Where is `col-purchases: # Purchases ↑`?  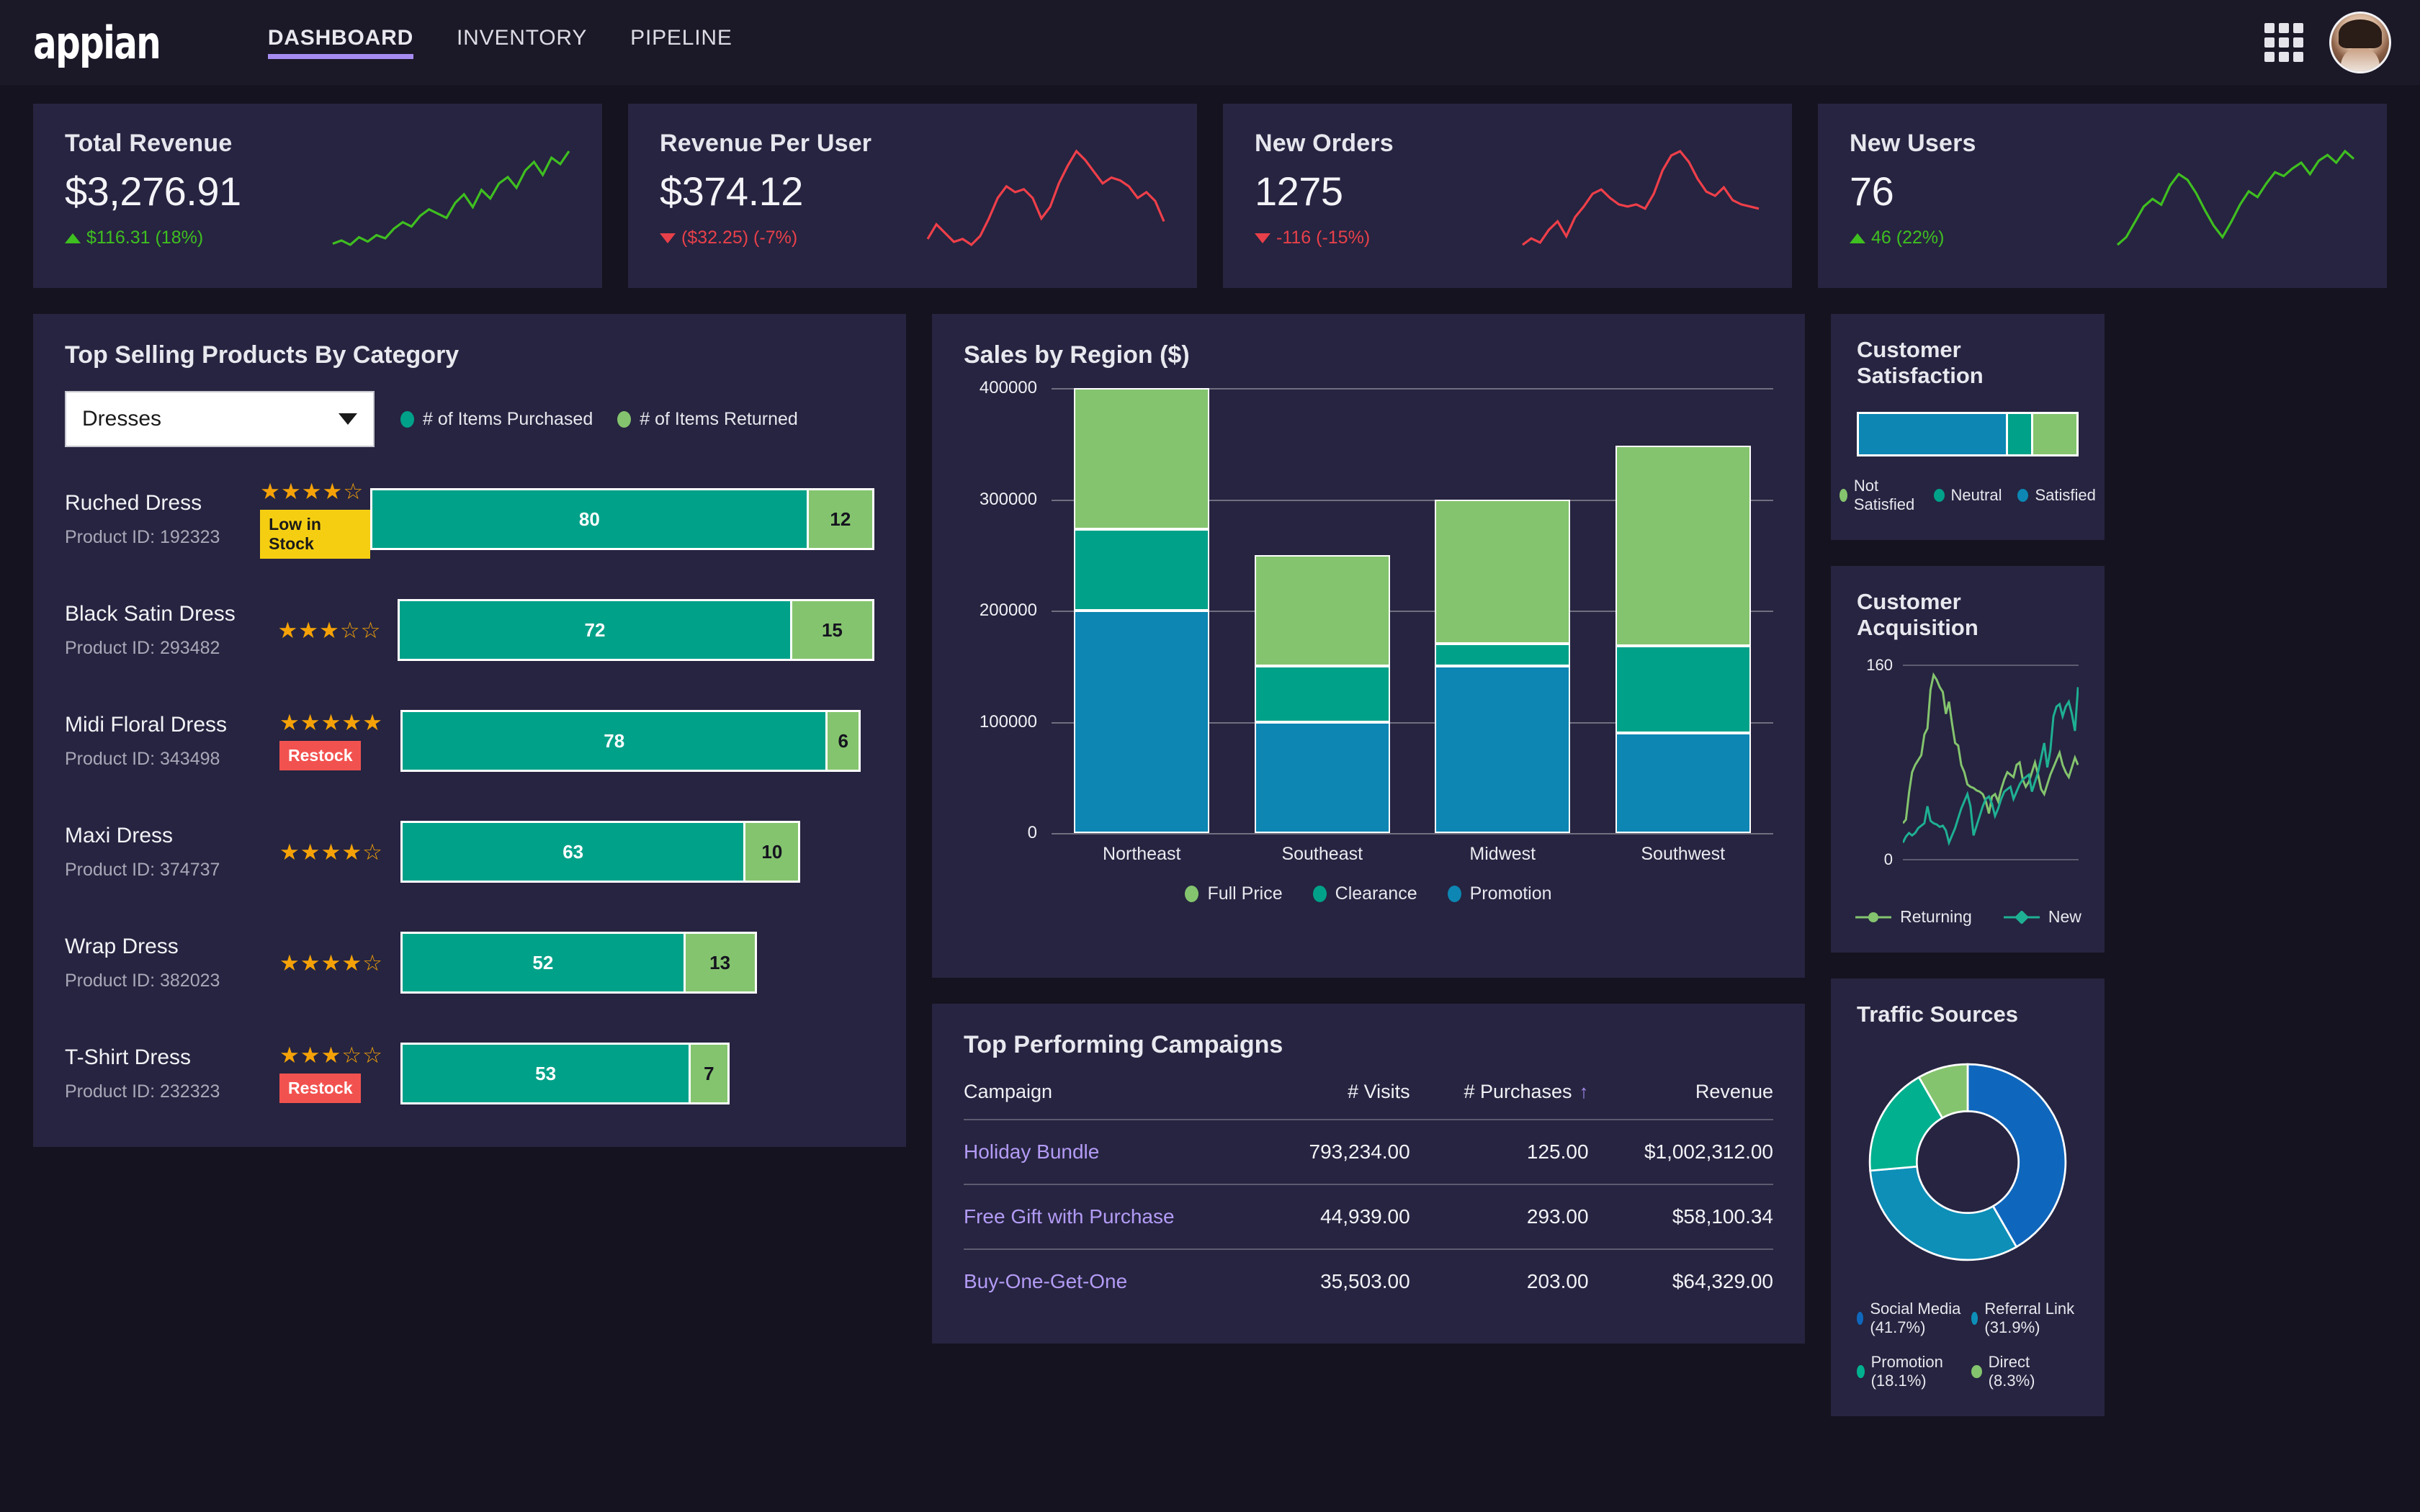 col-purchases: # Purchases ↑ is located at coordinates (1499, 1100).